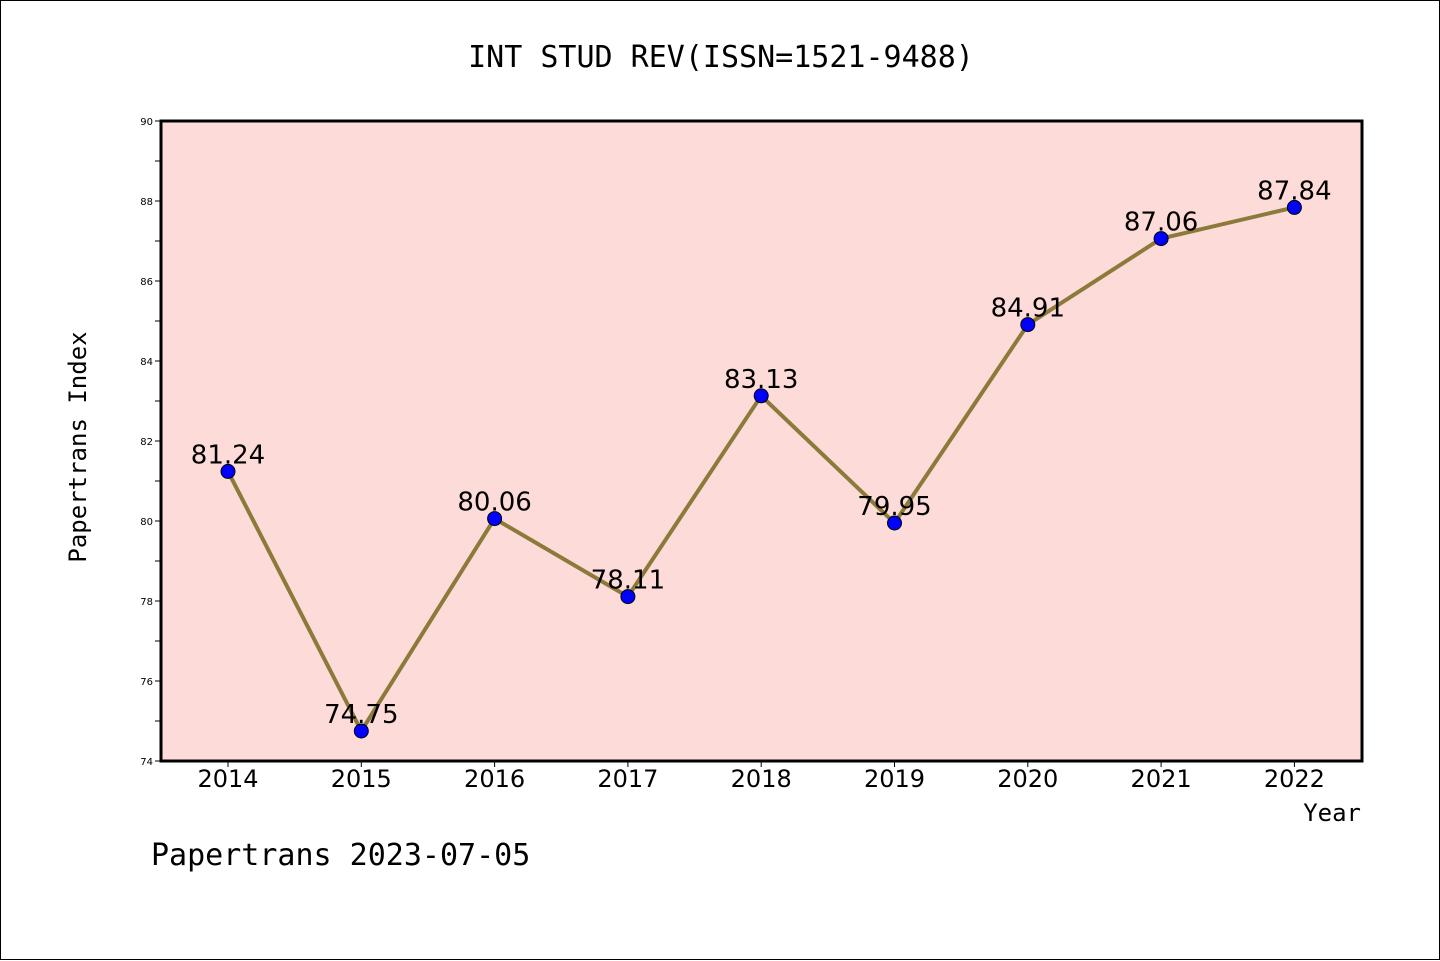 The width and height of the screenshot is (1440, 961). I want to click on y-tick-label: 90, so click(146, 122).